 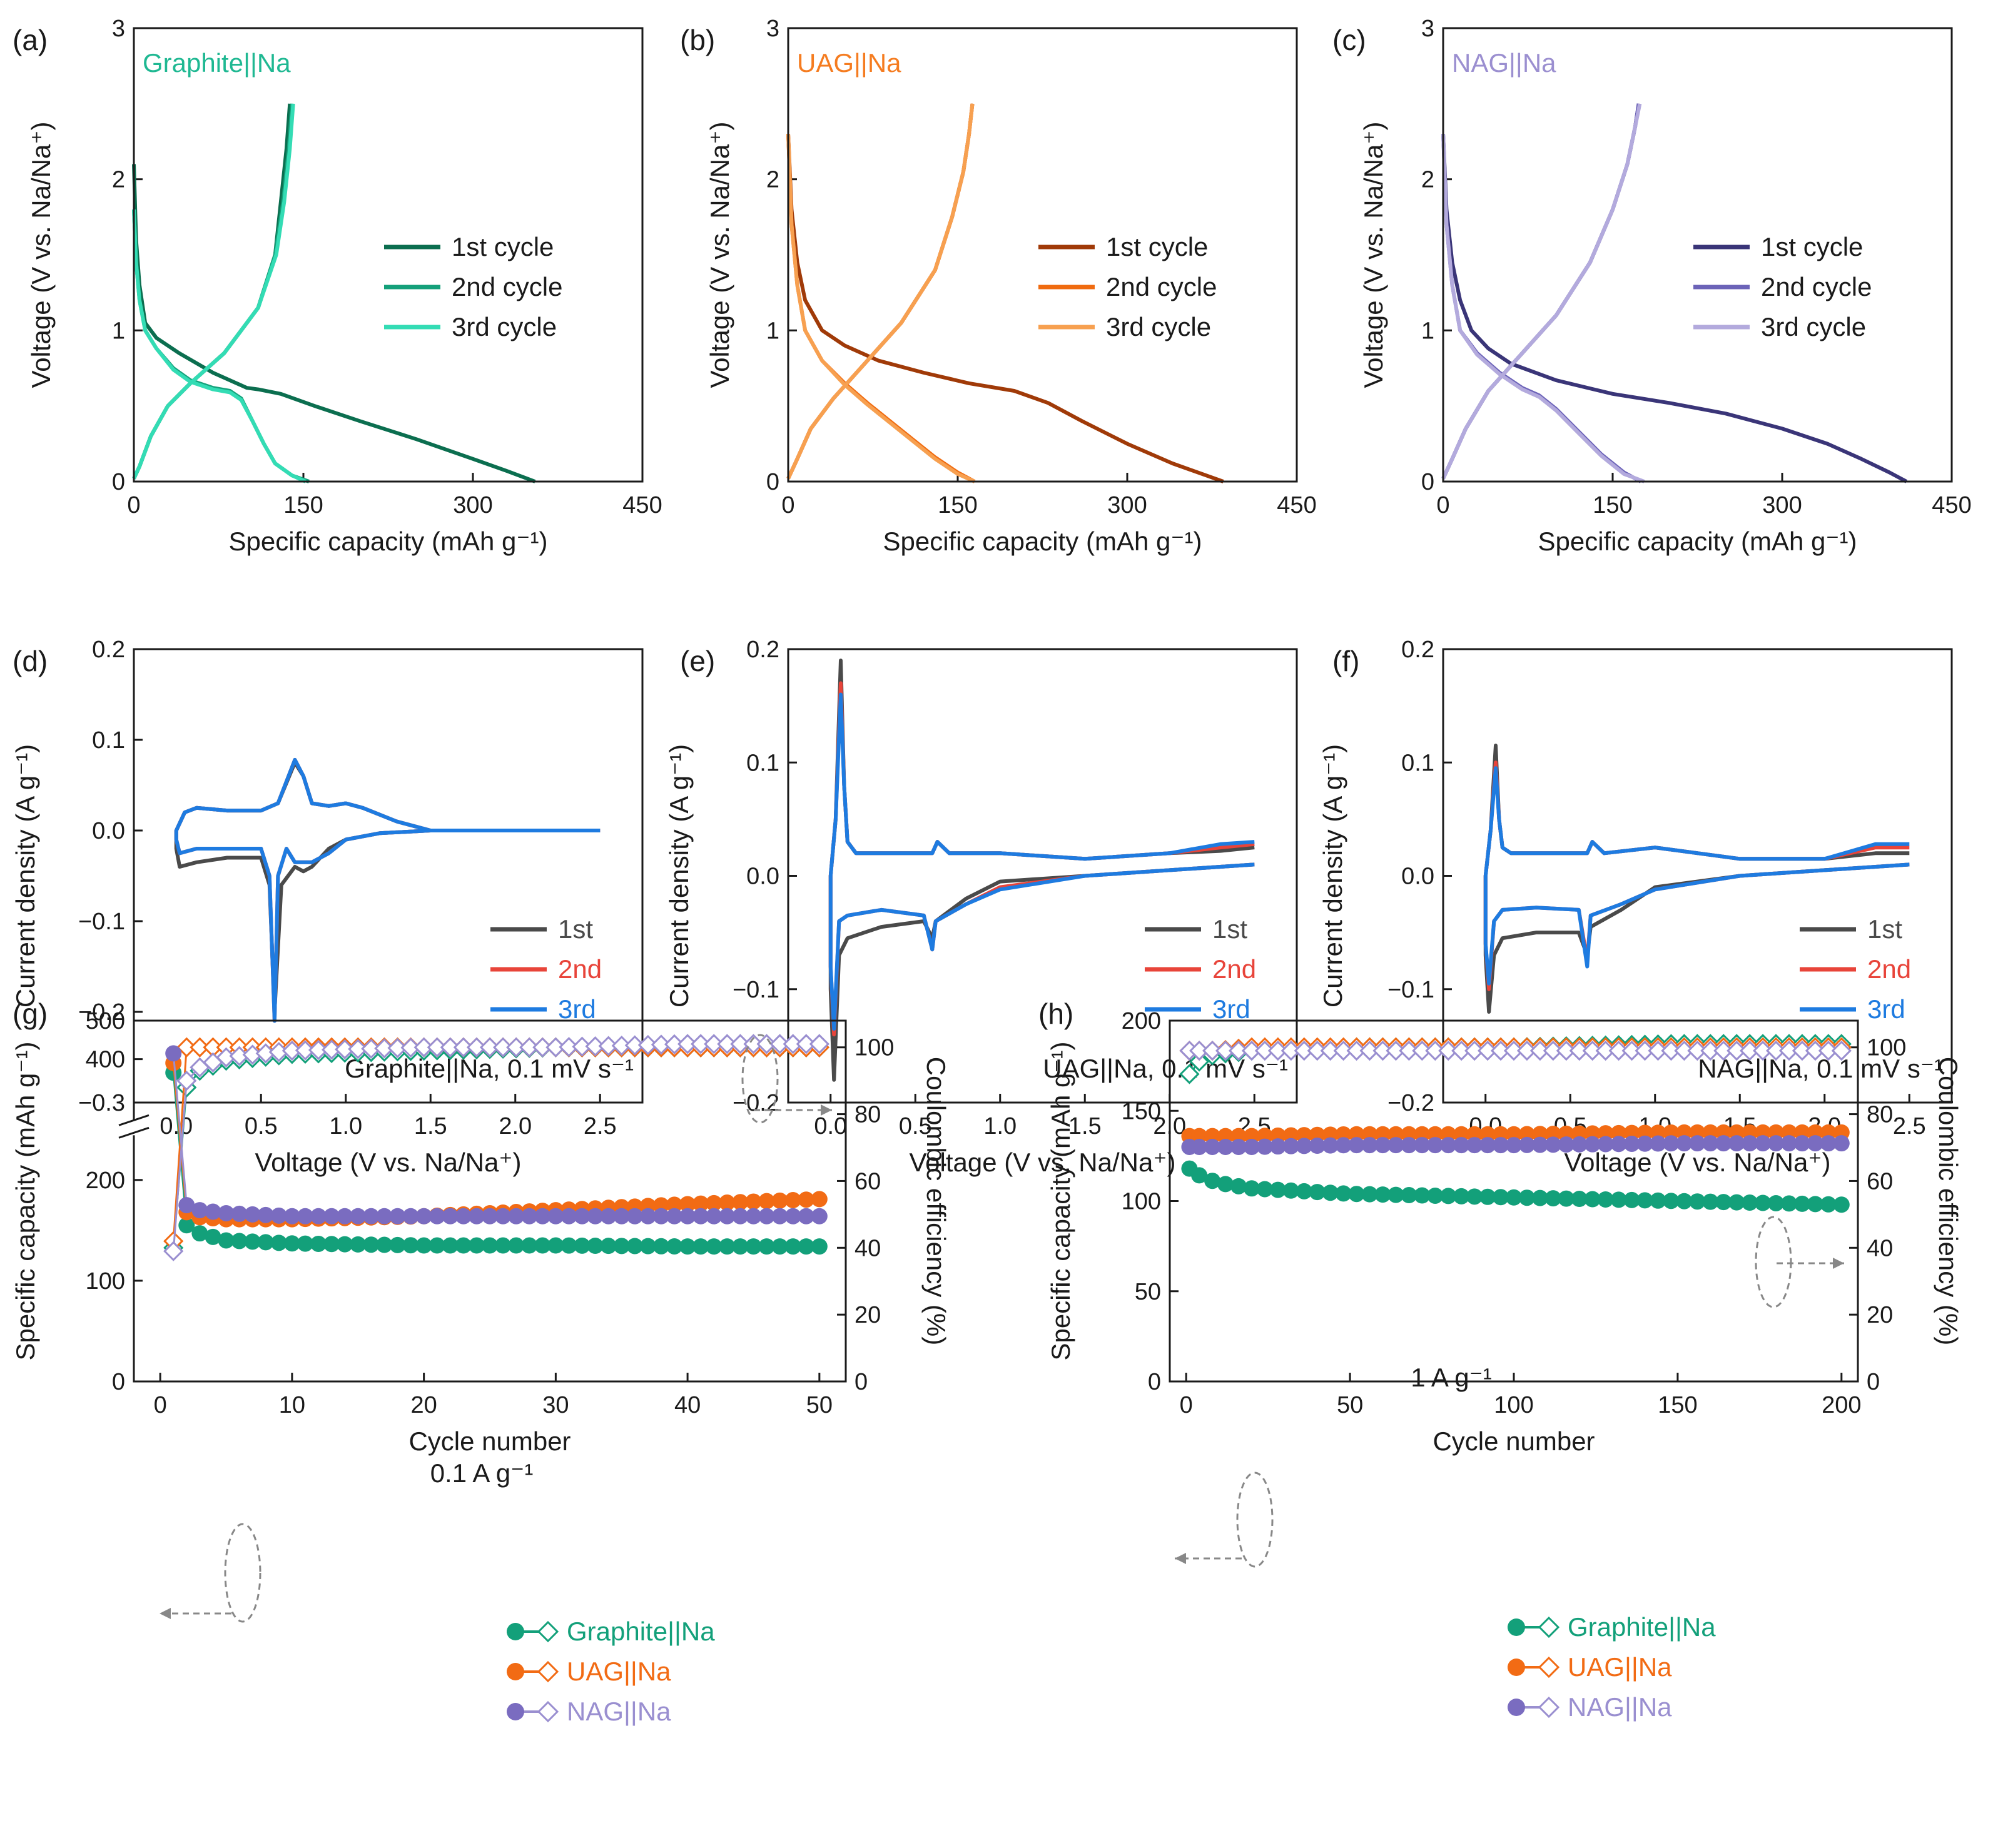 I want to click on series-line-1st, so click(x=1696, y=879).